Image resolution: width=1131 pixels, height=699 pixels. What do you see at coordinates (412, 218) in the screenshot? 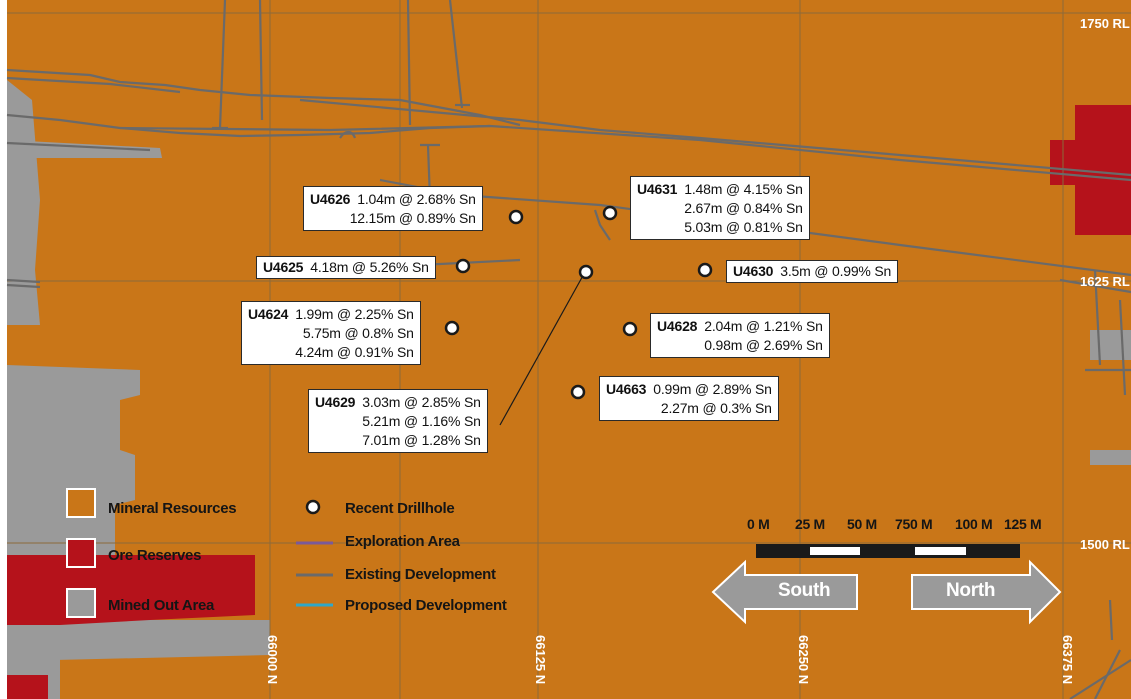
I see `intercept: 12.15m @ 0.89% Sn` at bounding box center [412, 218].